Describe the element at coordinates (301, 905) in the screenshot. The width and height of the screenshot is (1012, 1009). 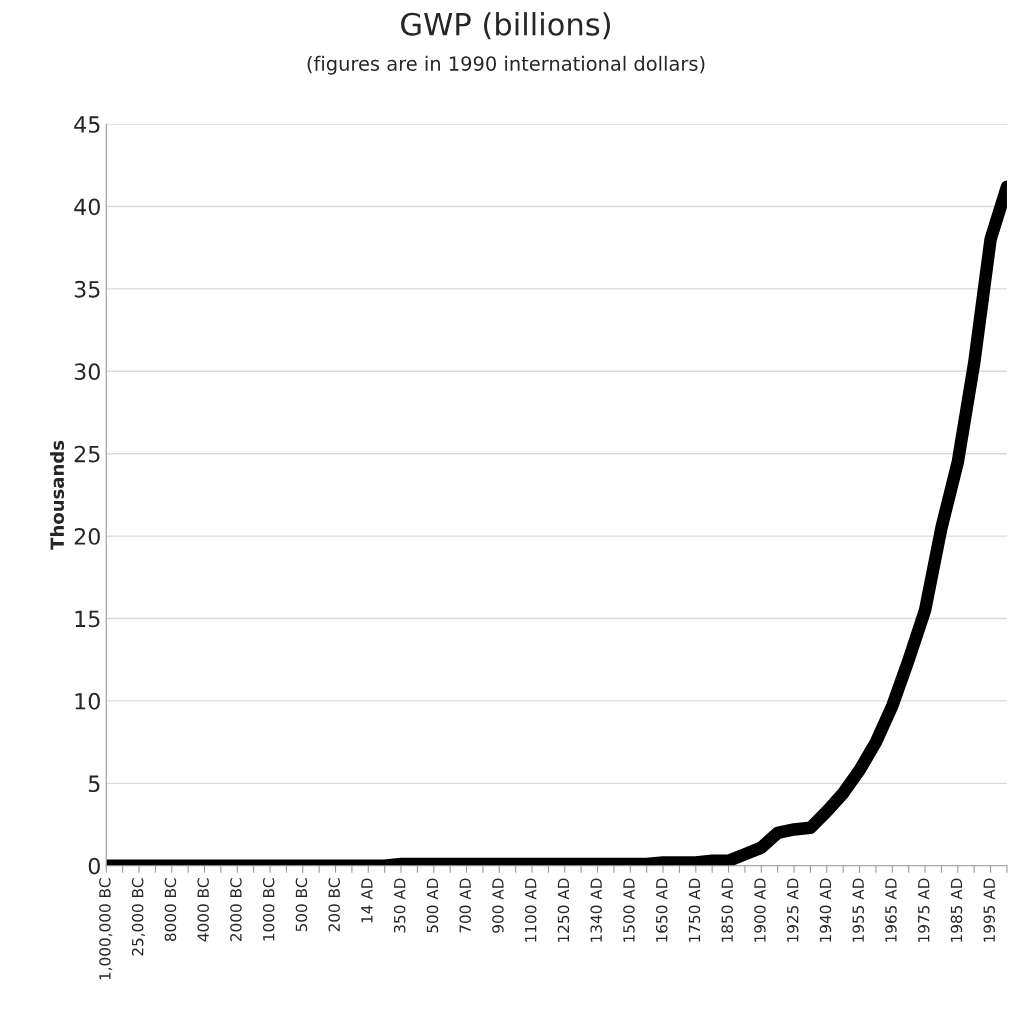
I see `x-tick-label: 500 BC` at that location.